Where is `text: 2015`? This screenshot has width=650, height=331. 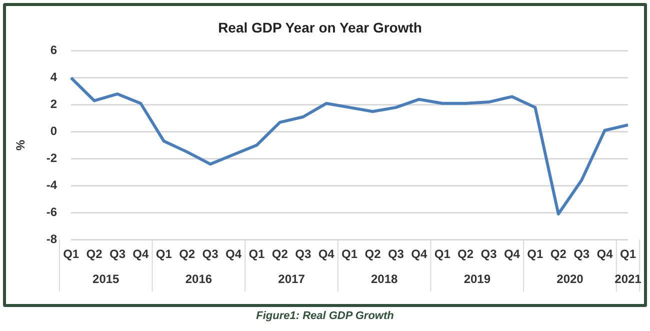 text: 2015 is located at coordinates (106, 279).